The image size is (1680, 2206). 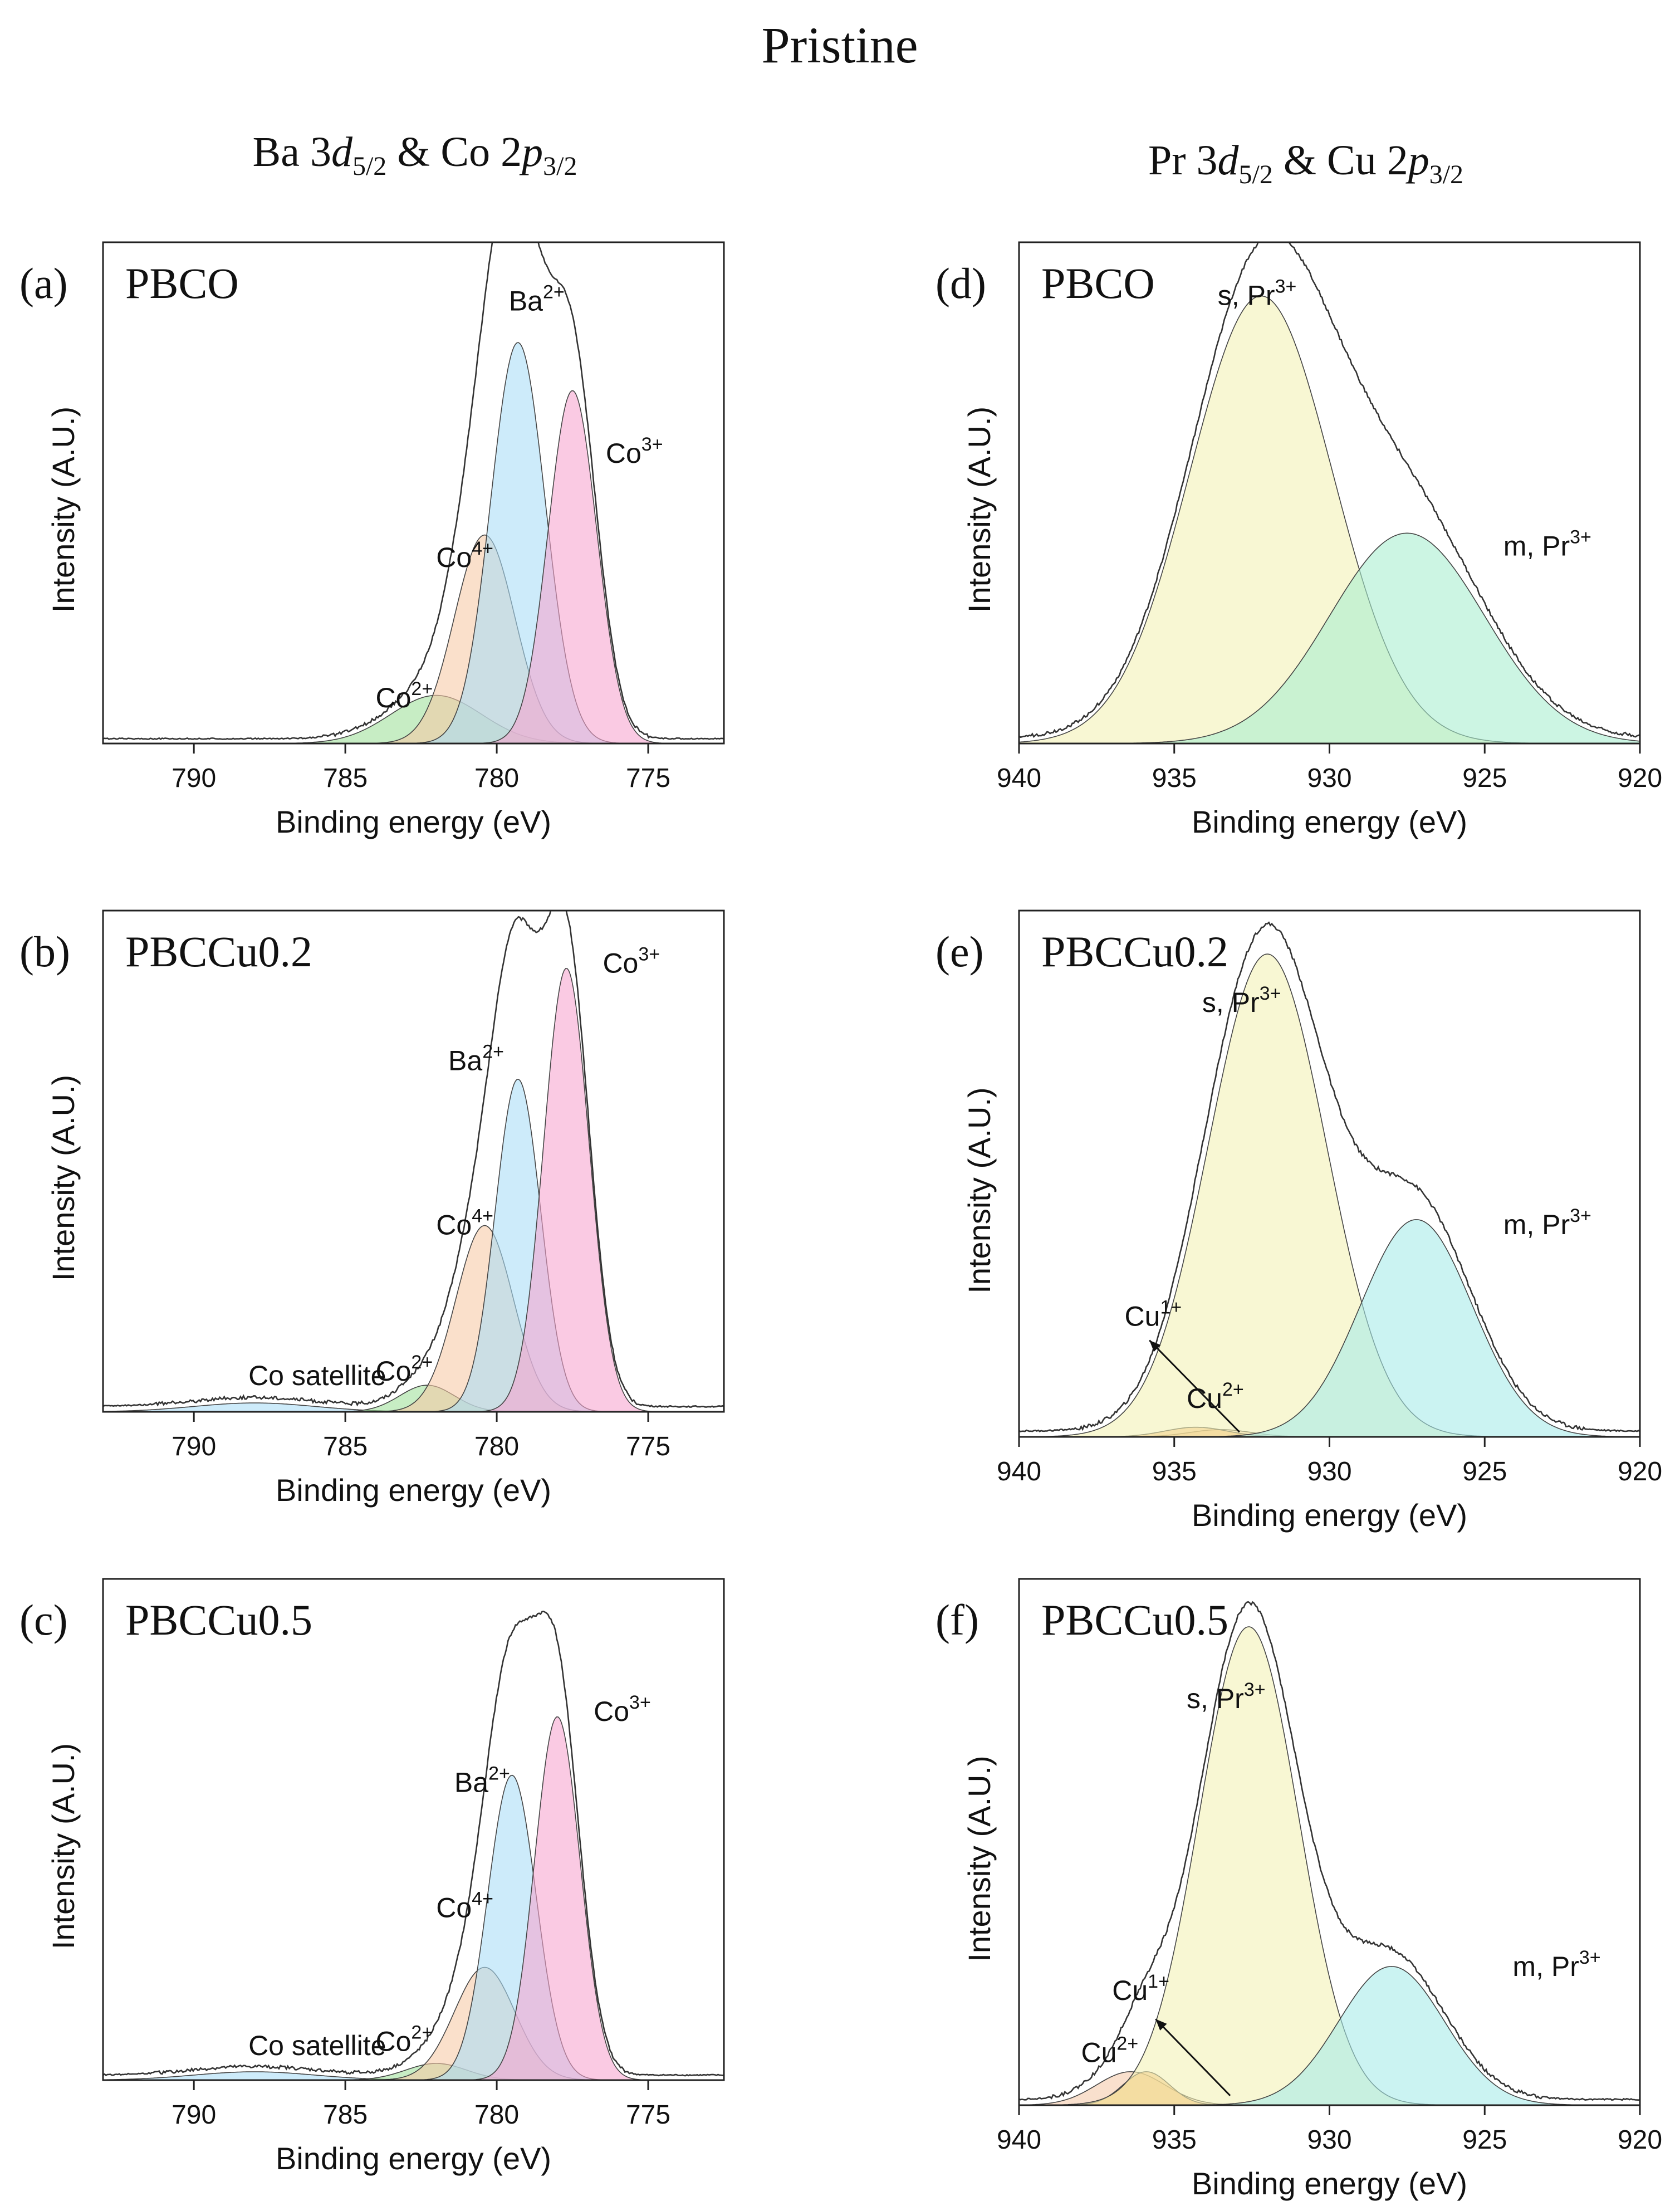 What do you see at coordinates (43, 1620) in the screenshot?
I see `panel-label: (c)` at bounding box center [43, 1620].